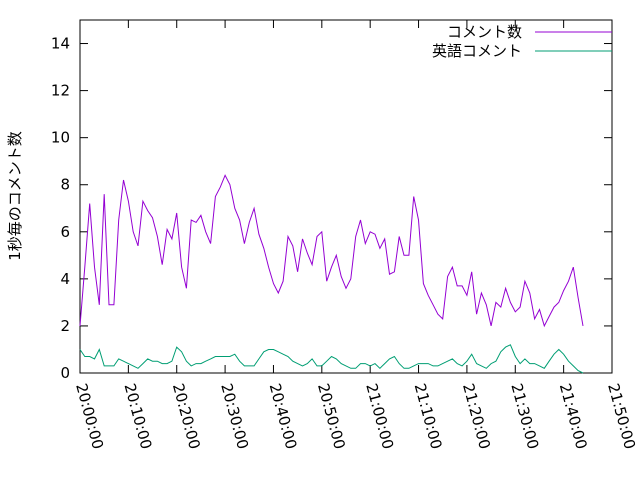  Describe the element at coordinates (573, 416) in the screenshot. I see `x-tick-label: 21:40:00` at that location.